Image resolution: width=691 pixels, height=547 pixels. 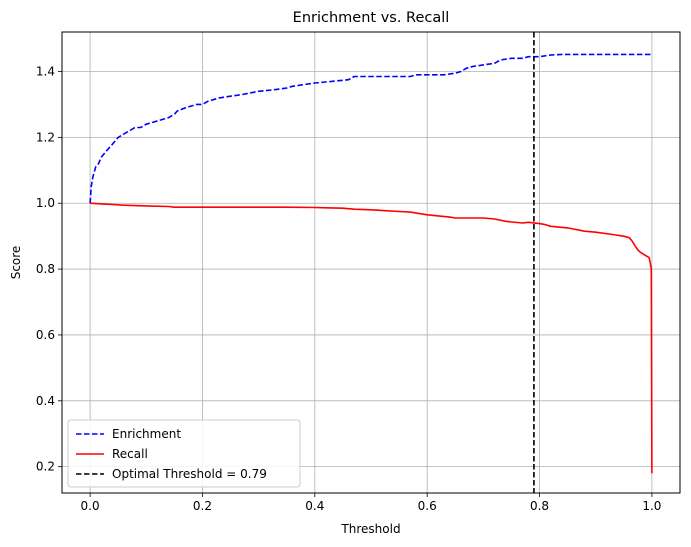 I want to click on legend-label: Recall, so click(x=130, y=454).